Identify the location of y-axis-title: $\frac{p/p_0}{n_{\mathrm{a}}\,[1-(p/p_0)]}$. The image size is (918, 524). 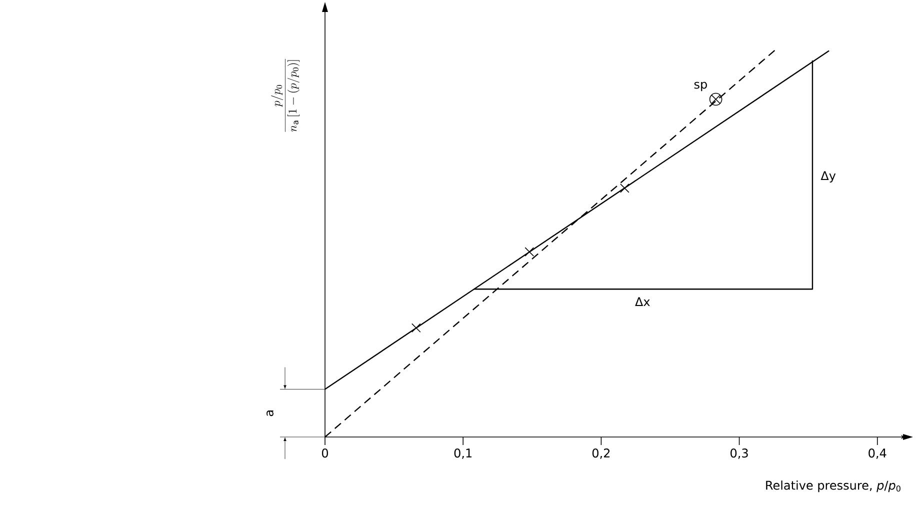
(285, 95).